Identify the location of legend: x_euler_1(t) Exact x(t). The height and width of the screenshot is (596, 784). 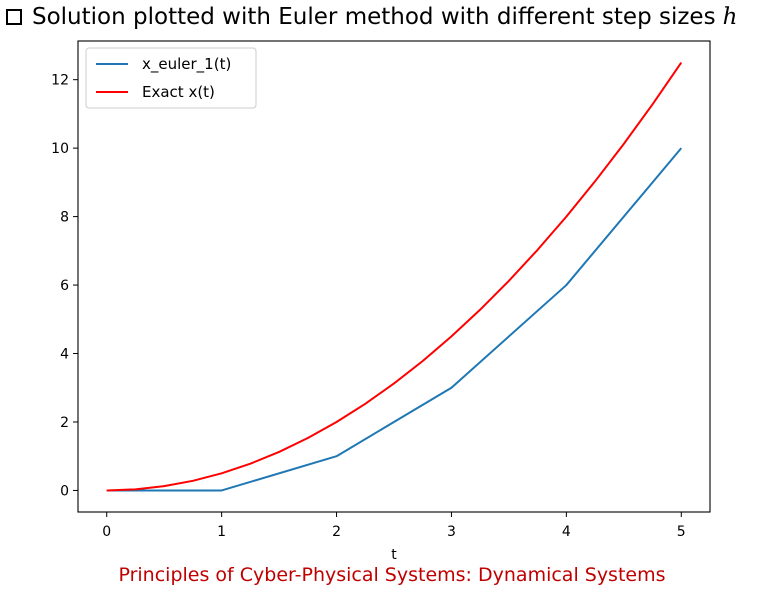
(171, 78).